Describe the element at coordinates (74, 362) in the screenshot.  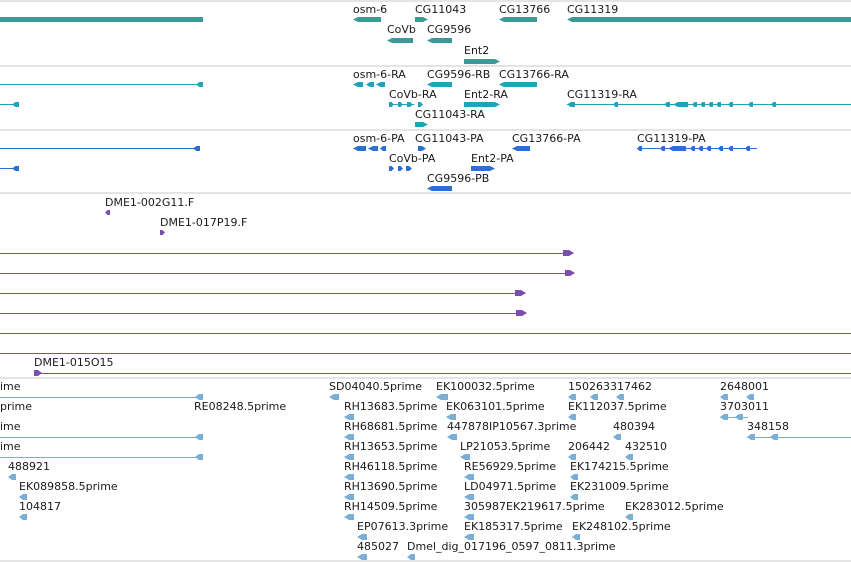
I see `feature-label-c-015o15: DME1-015O15` at that location.